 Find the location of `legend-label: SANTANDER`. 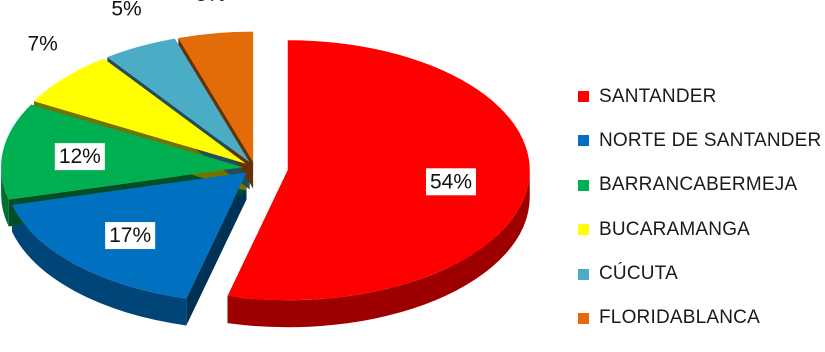

legend-label: SANTANDER is located at coordinates (658, 96).